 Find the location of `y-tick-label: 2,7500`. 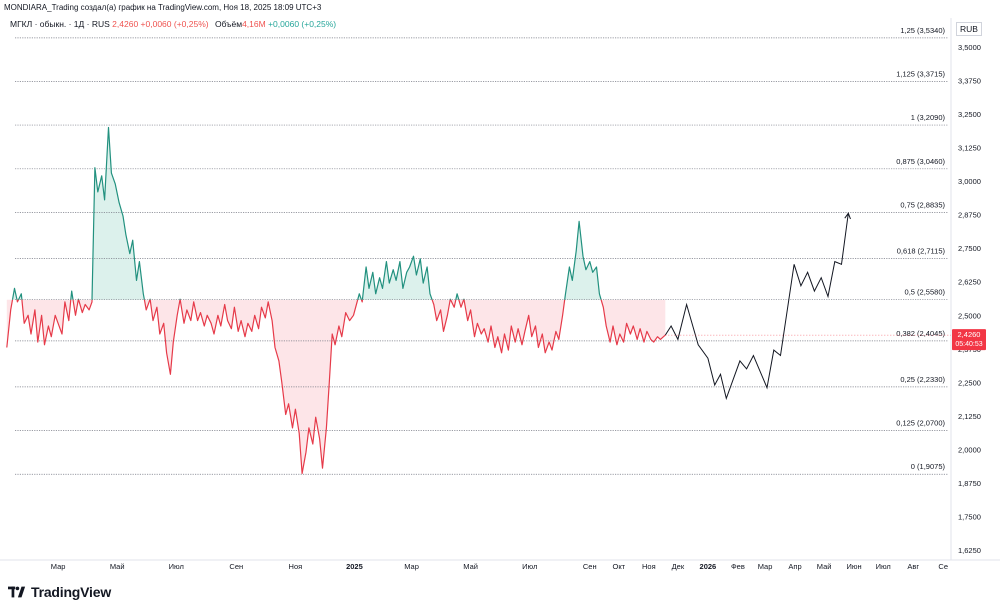

y-tick-label: 2,7500 is located at coordinates (969, 248).